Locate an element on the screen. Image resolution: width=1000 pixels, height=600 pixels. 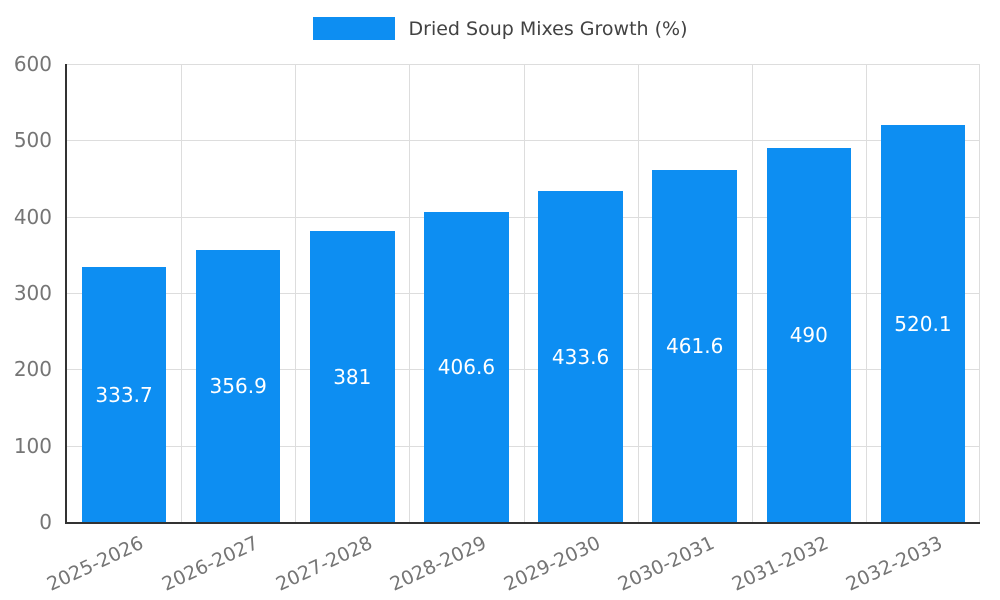
bar: 461.6 is located at coordinates (694, 345).